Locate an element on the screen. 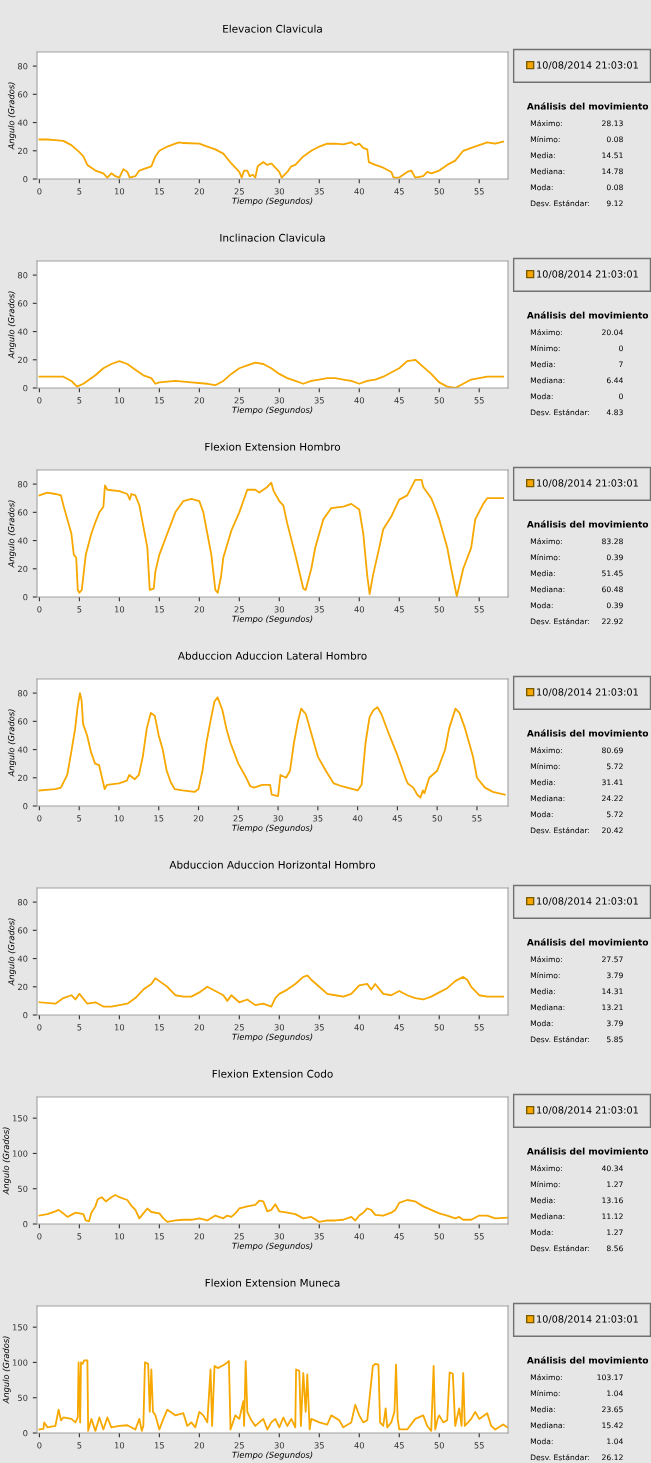 The image size is (651, 1463). y-tick-label: 150 is located at coordinates (20, 1327).